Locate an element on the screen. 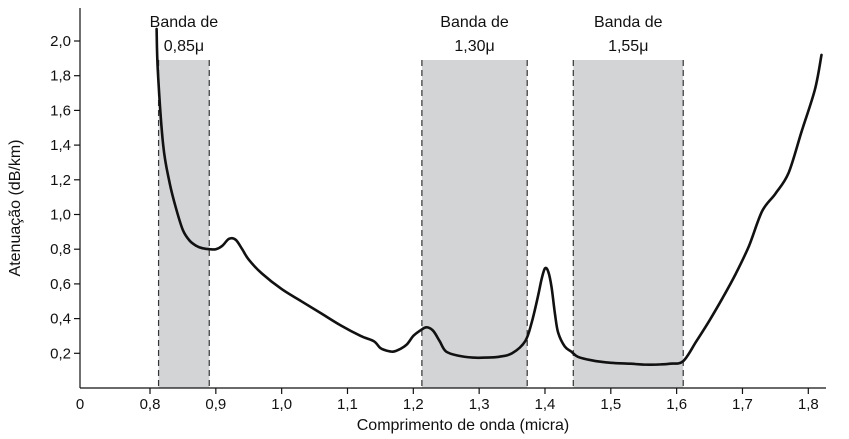  y-tick-label: 2,0 is located at coordinates (60, 41).